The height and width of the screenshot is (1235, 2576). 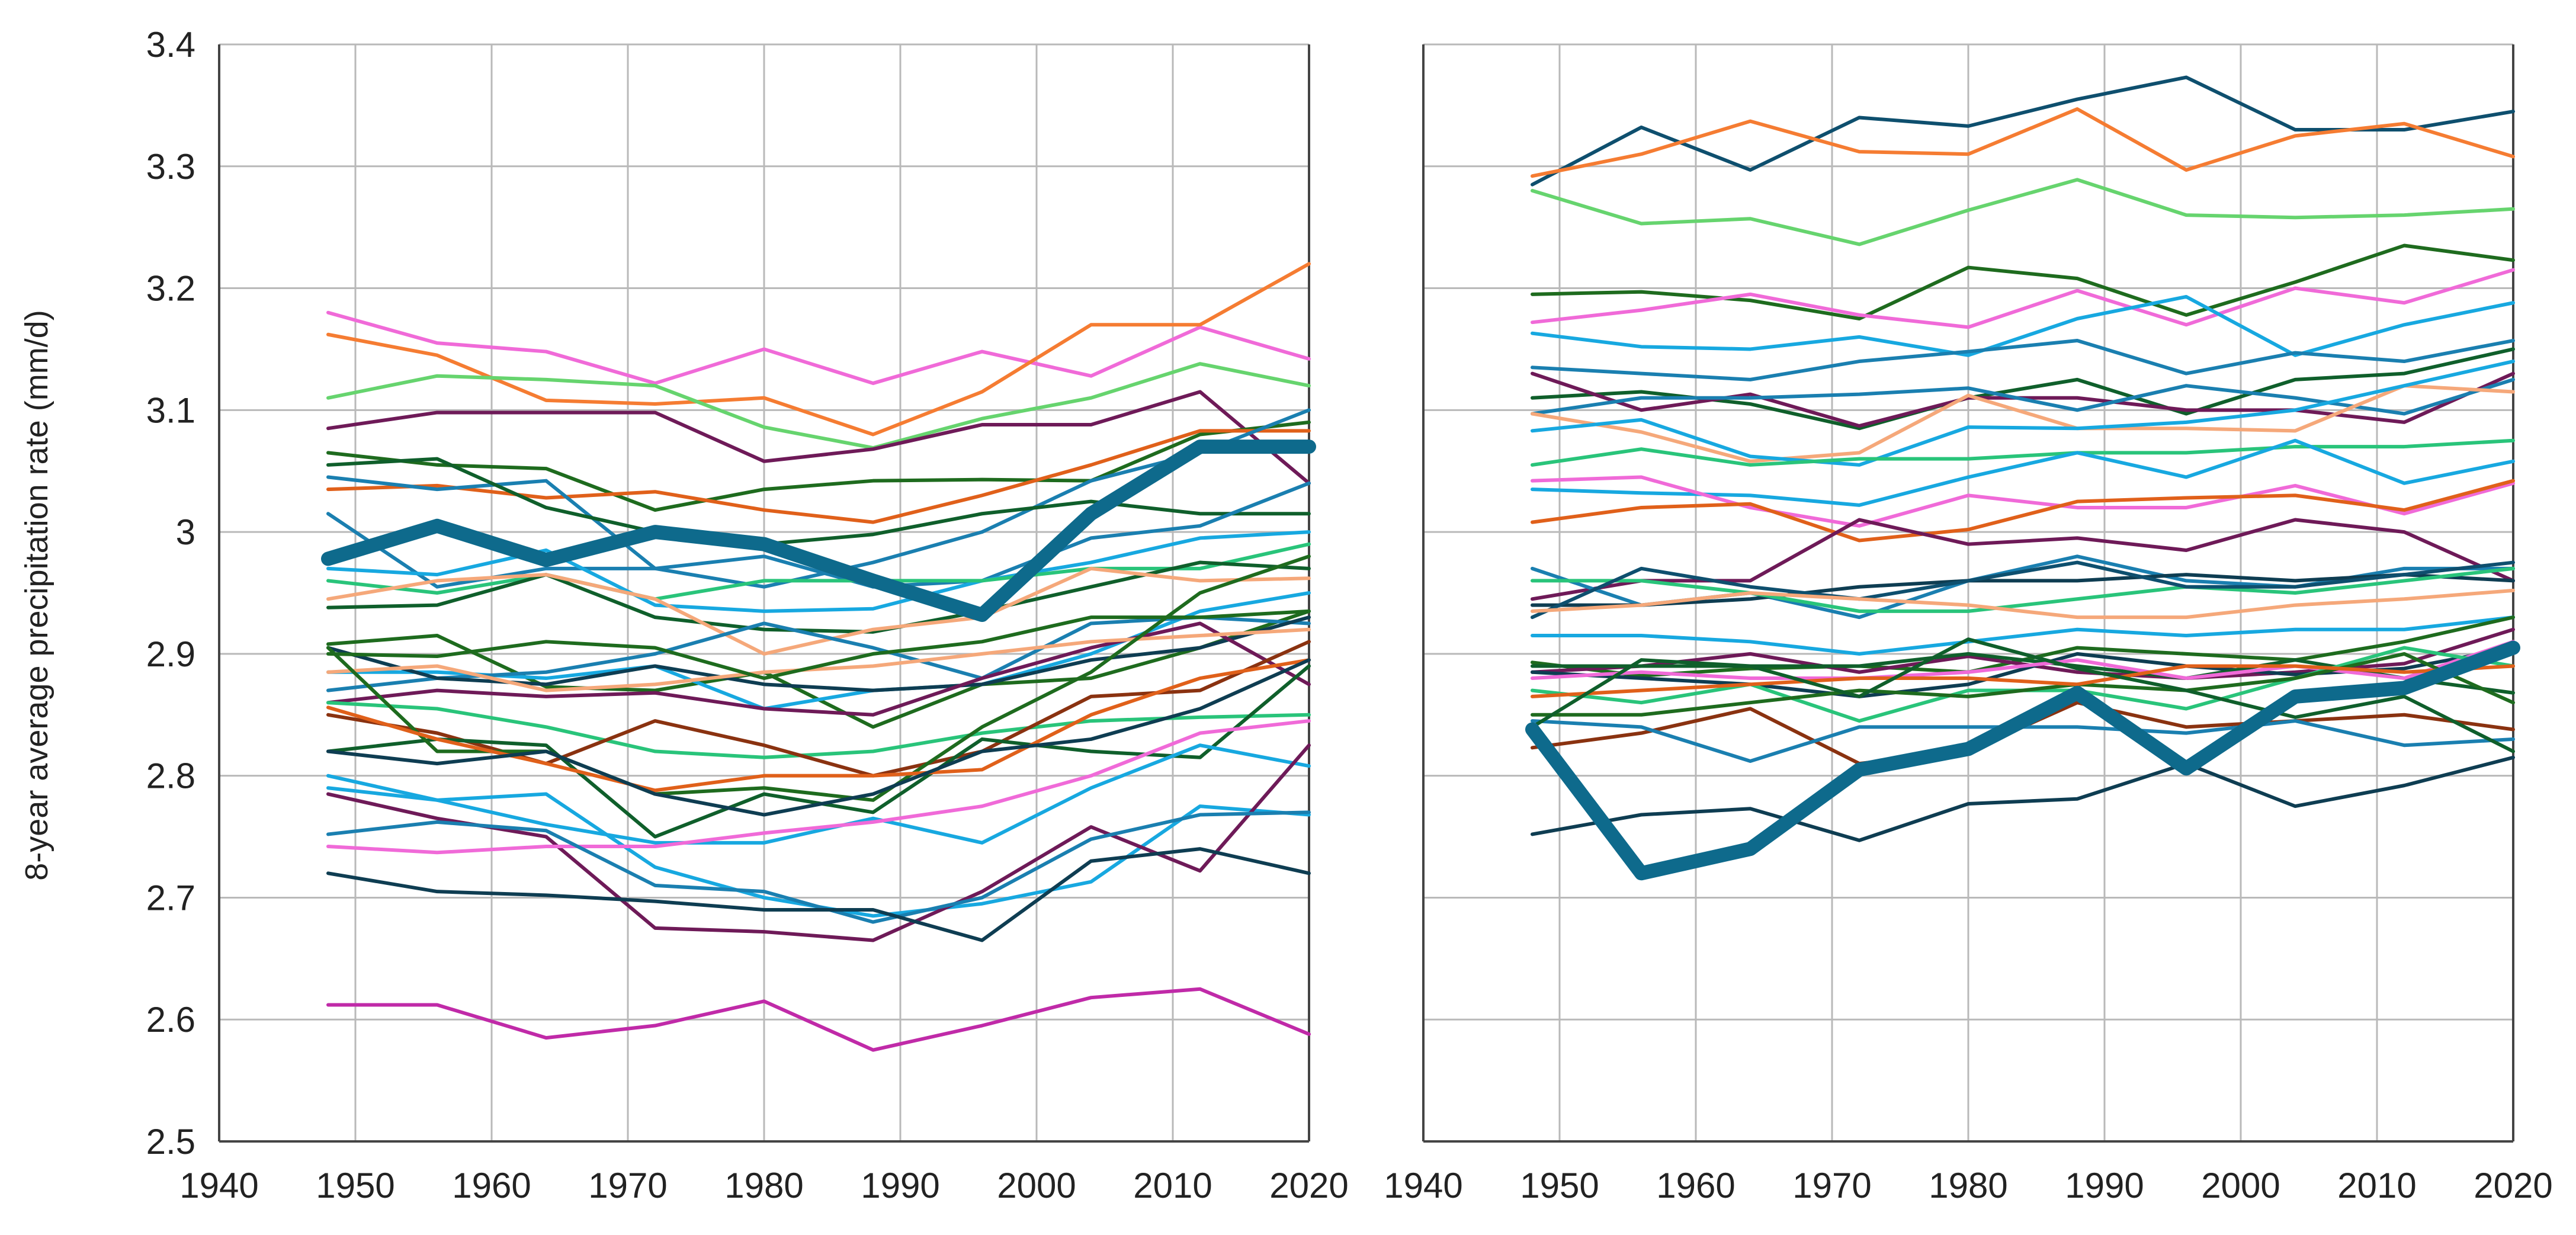 I want to click on y-tick-label: 2.7, so click(x=170, y=898).